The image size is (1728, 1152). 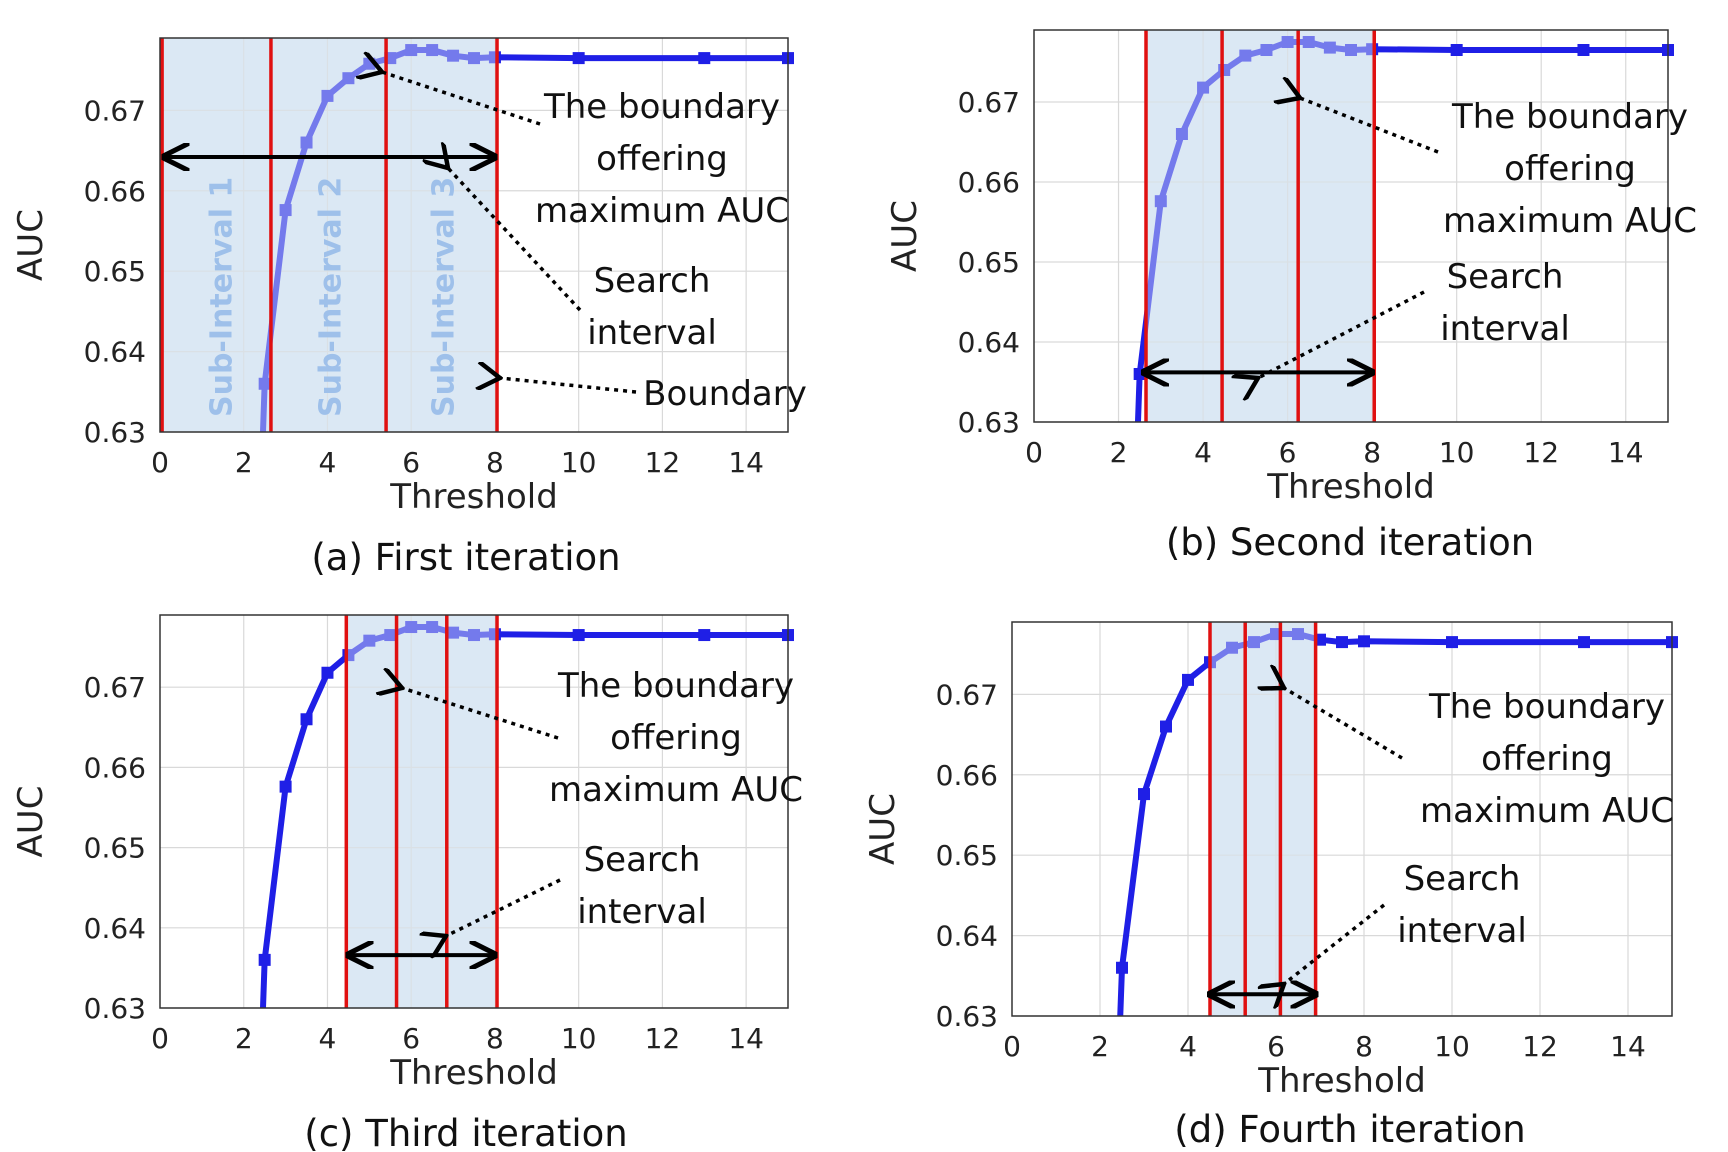 What do you see at coordinates (244, 462) in the screenshot?
I see `x-tick-label: 2` at bounding box center [244, 462].